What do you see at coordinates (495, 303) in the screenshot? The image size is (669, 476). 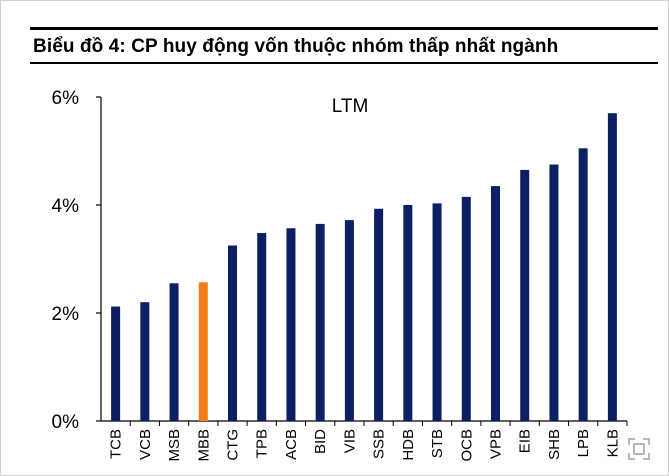 I see `bar-vpb` at bounding box center [495, 303].